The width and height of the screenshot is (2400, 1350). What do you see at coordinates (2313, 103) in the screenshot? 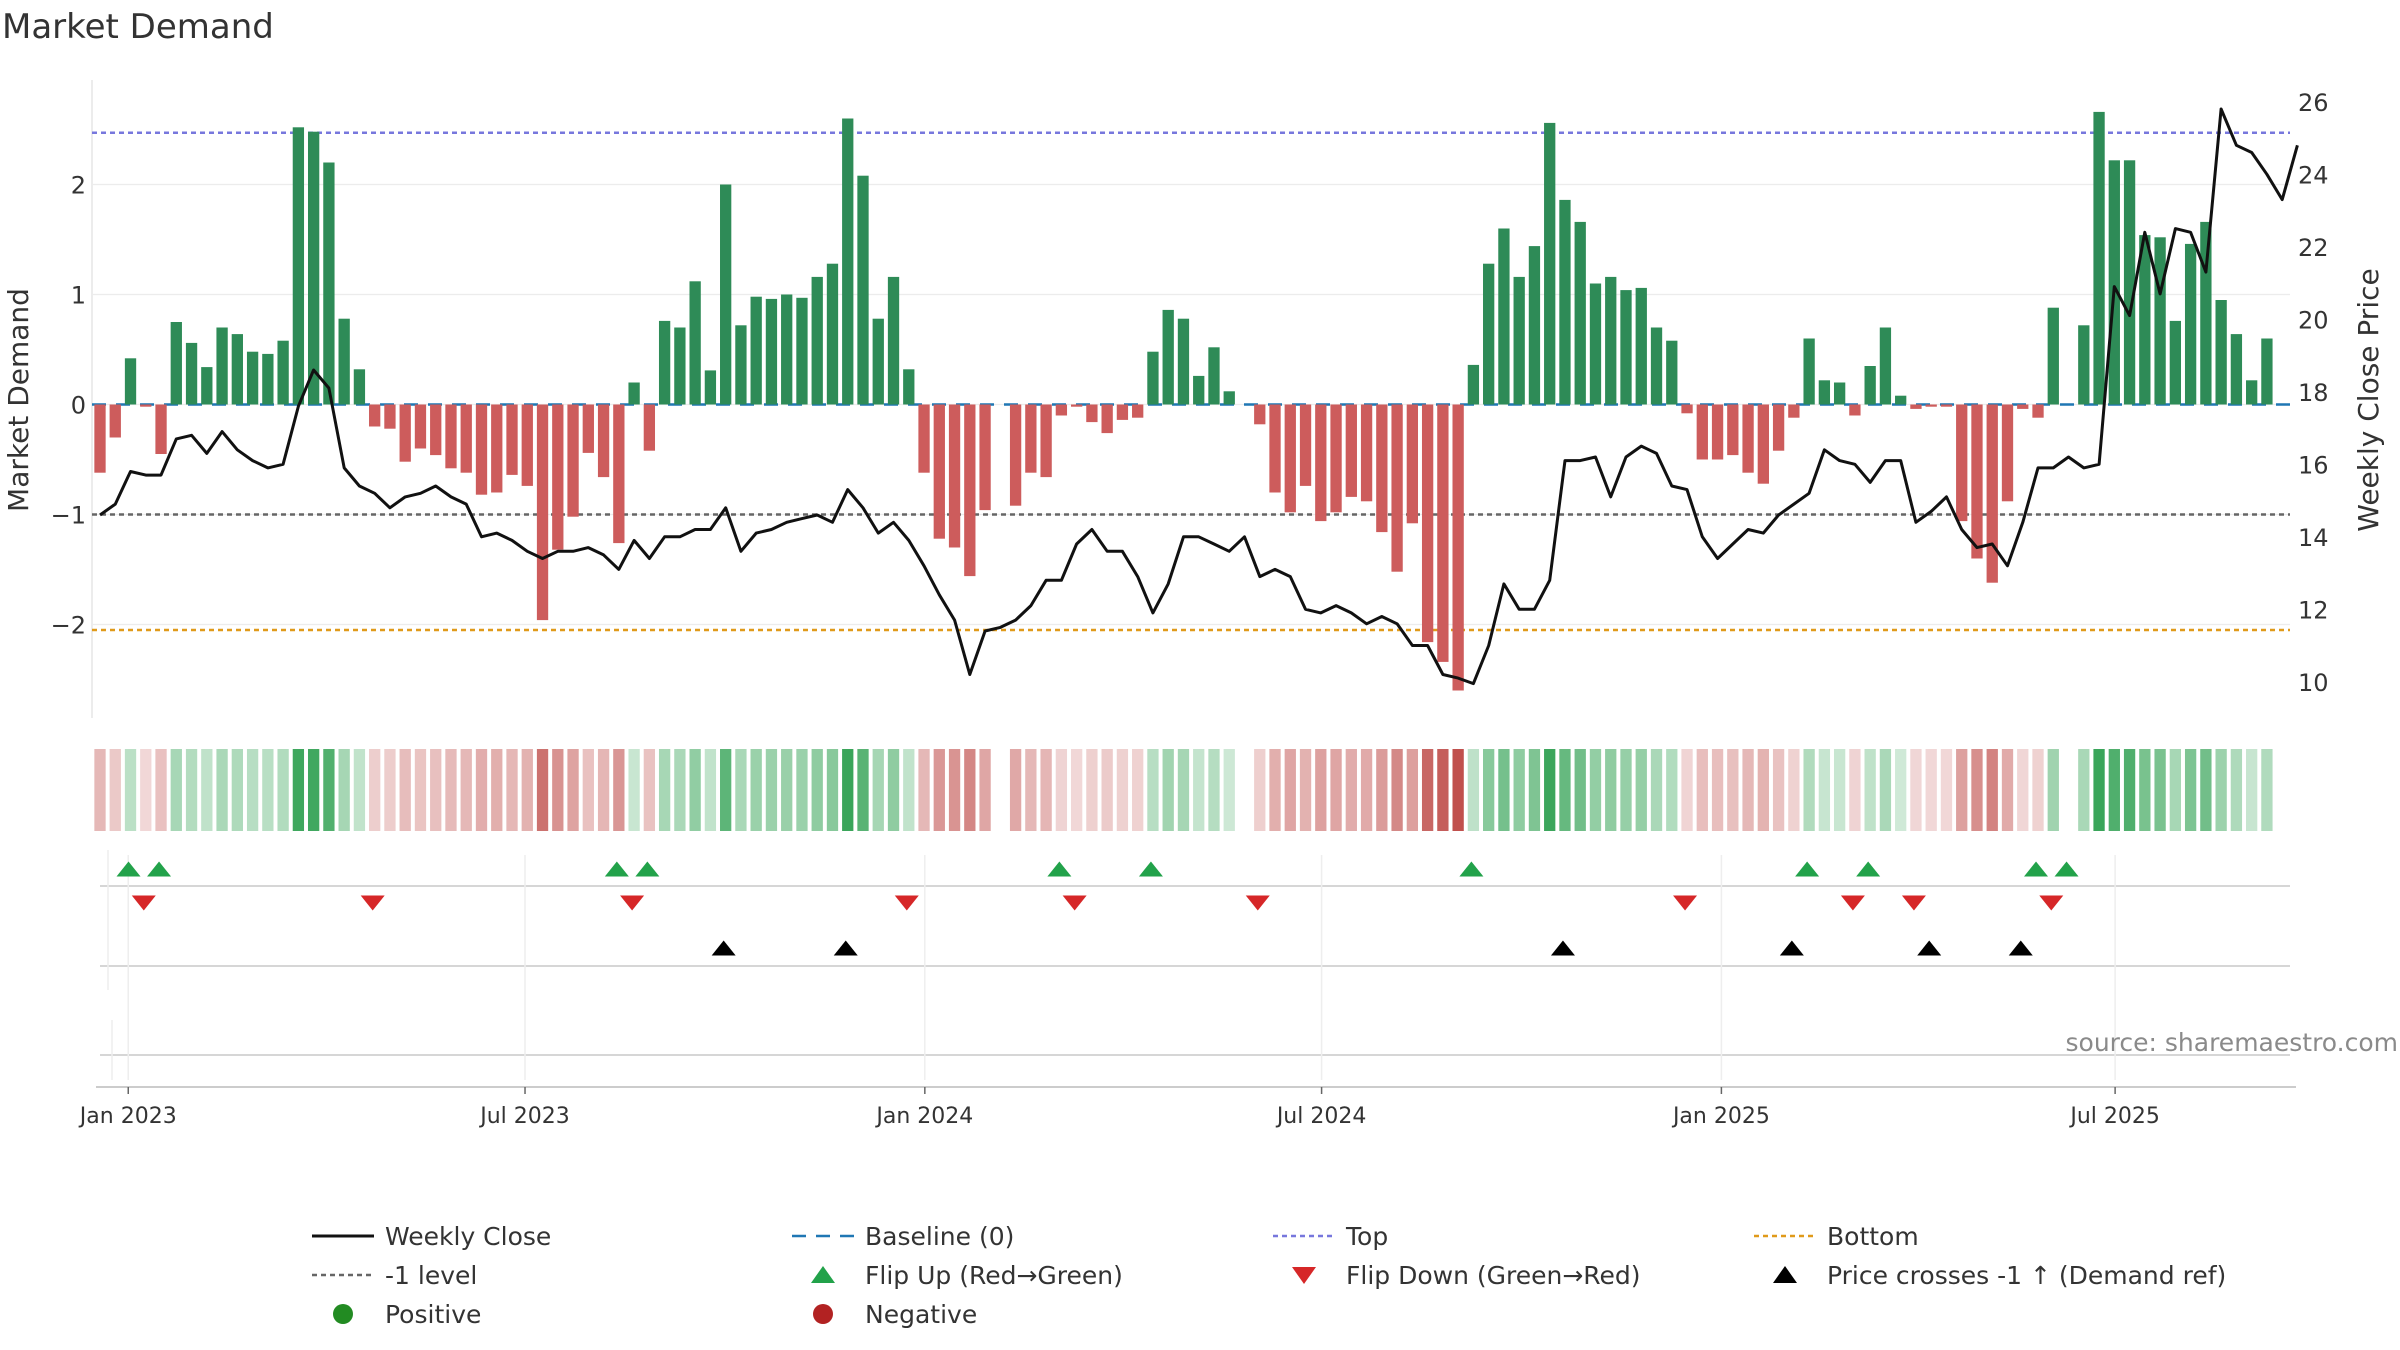
I see `right-tick-label: 26` at bounding box center [2313, 103].